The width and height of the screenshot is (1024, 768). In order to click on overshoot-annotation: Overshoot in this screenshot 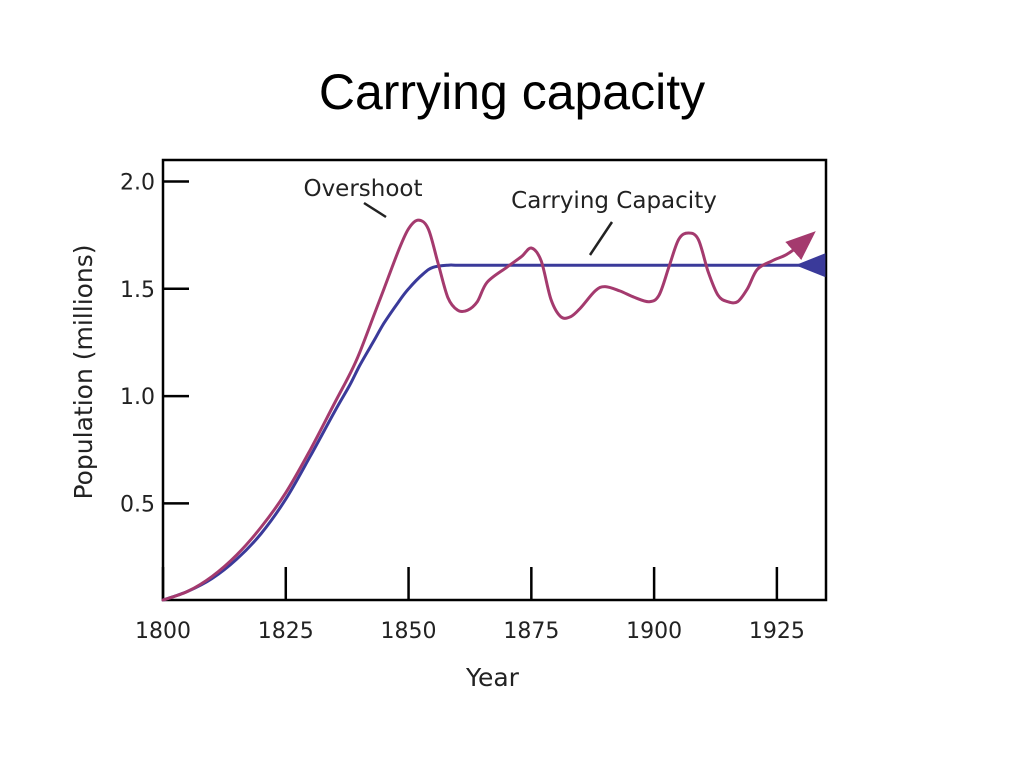, I will do `click(362, 189)`.